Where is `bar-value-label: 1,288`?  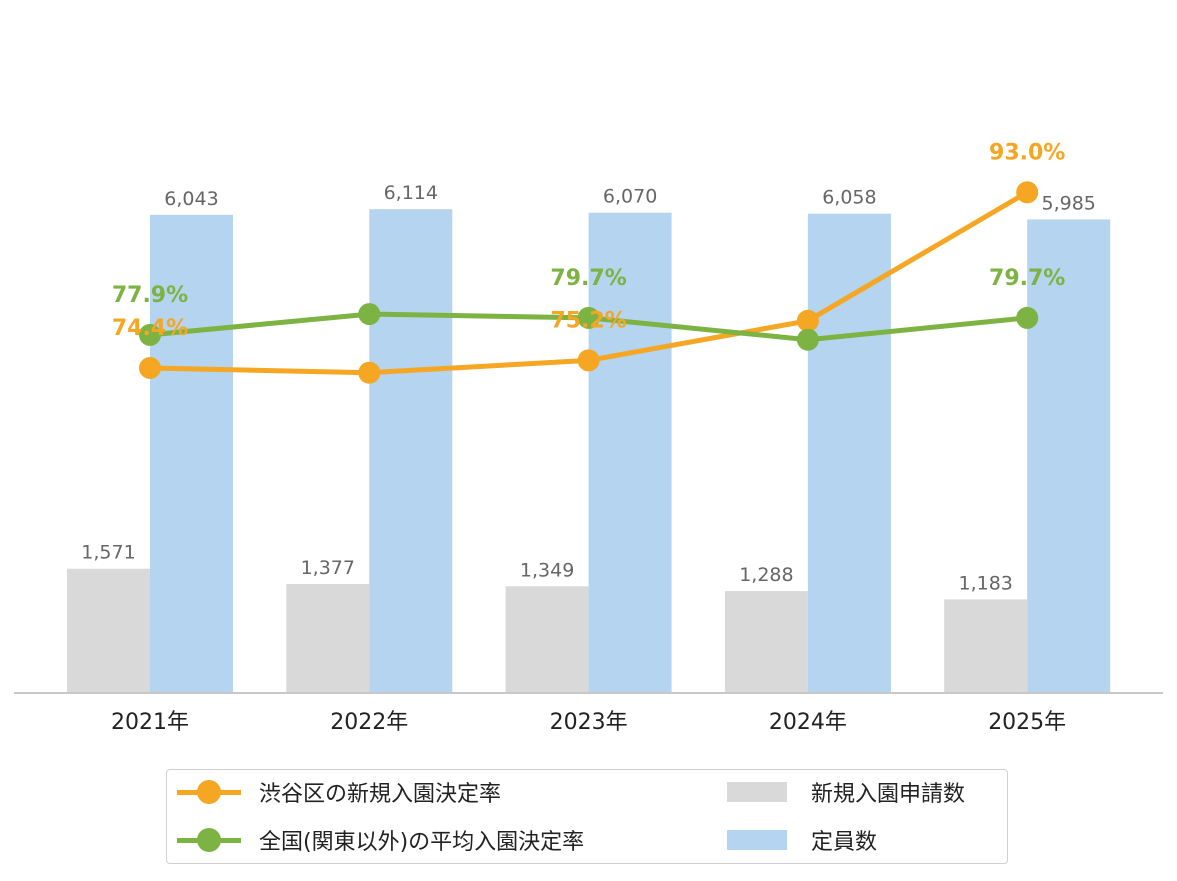
bar-value-label: 1,288 is located at coordinates (766, 575).